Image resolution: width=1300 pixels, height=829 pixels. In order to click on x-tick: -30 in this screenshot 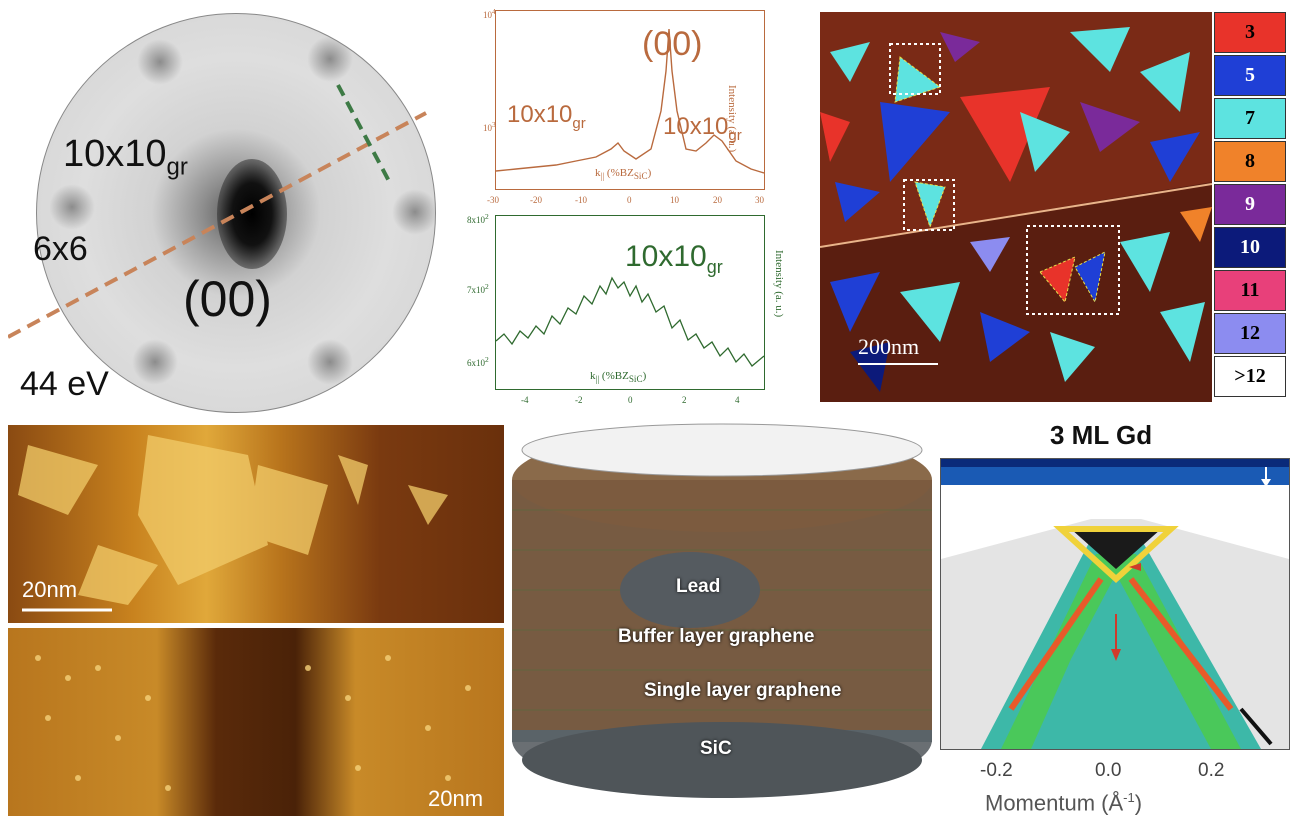, I will do `click(493, 200)`.